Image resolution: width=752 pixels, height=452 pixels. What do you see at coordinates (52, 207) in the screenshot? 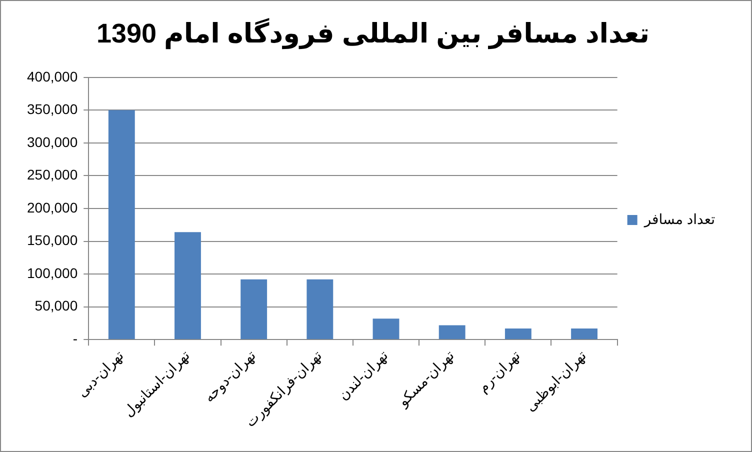
I see `y-tick-label: 200,000` at bounding box center [52, 207].